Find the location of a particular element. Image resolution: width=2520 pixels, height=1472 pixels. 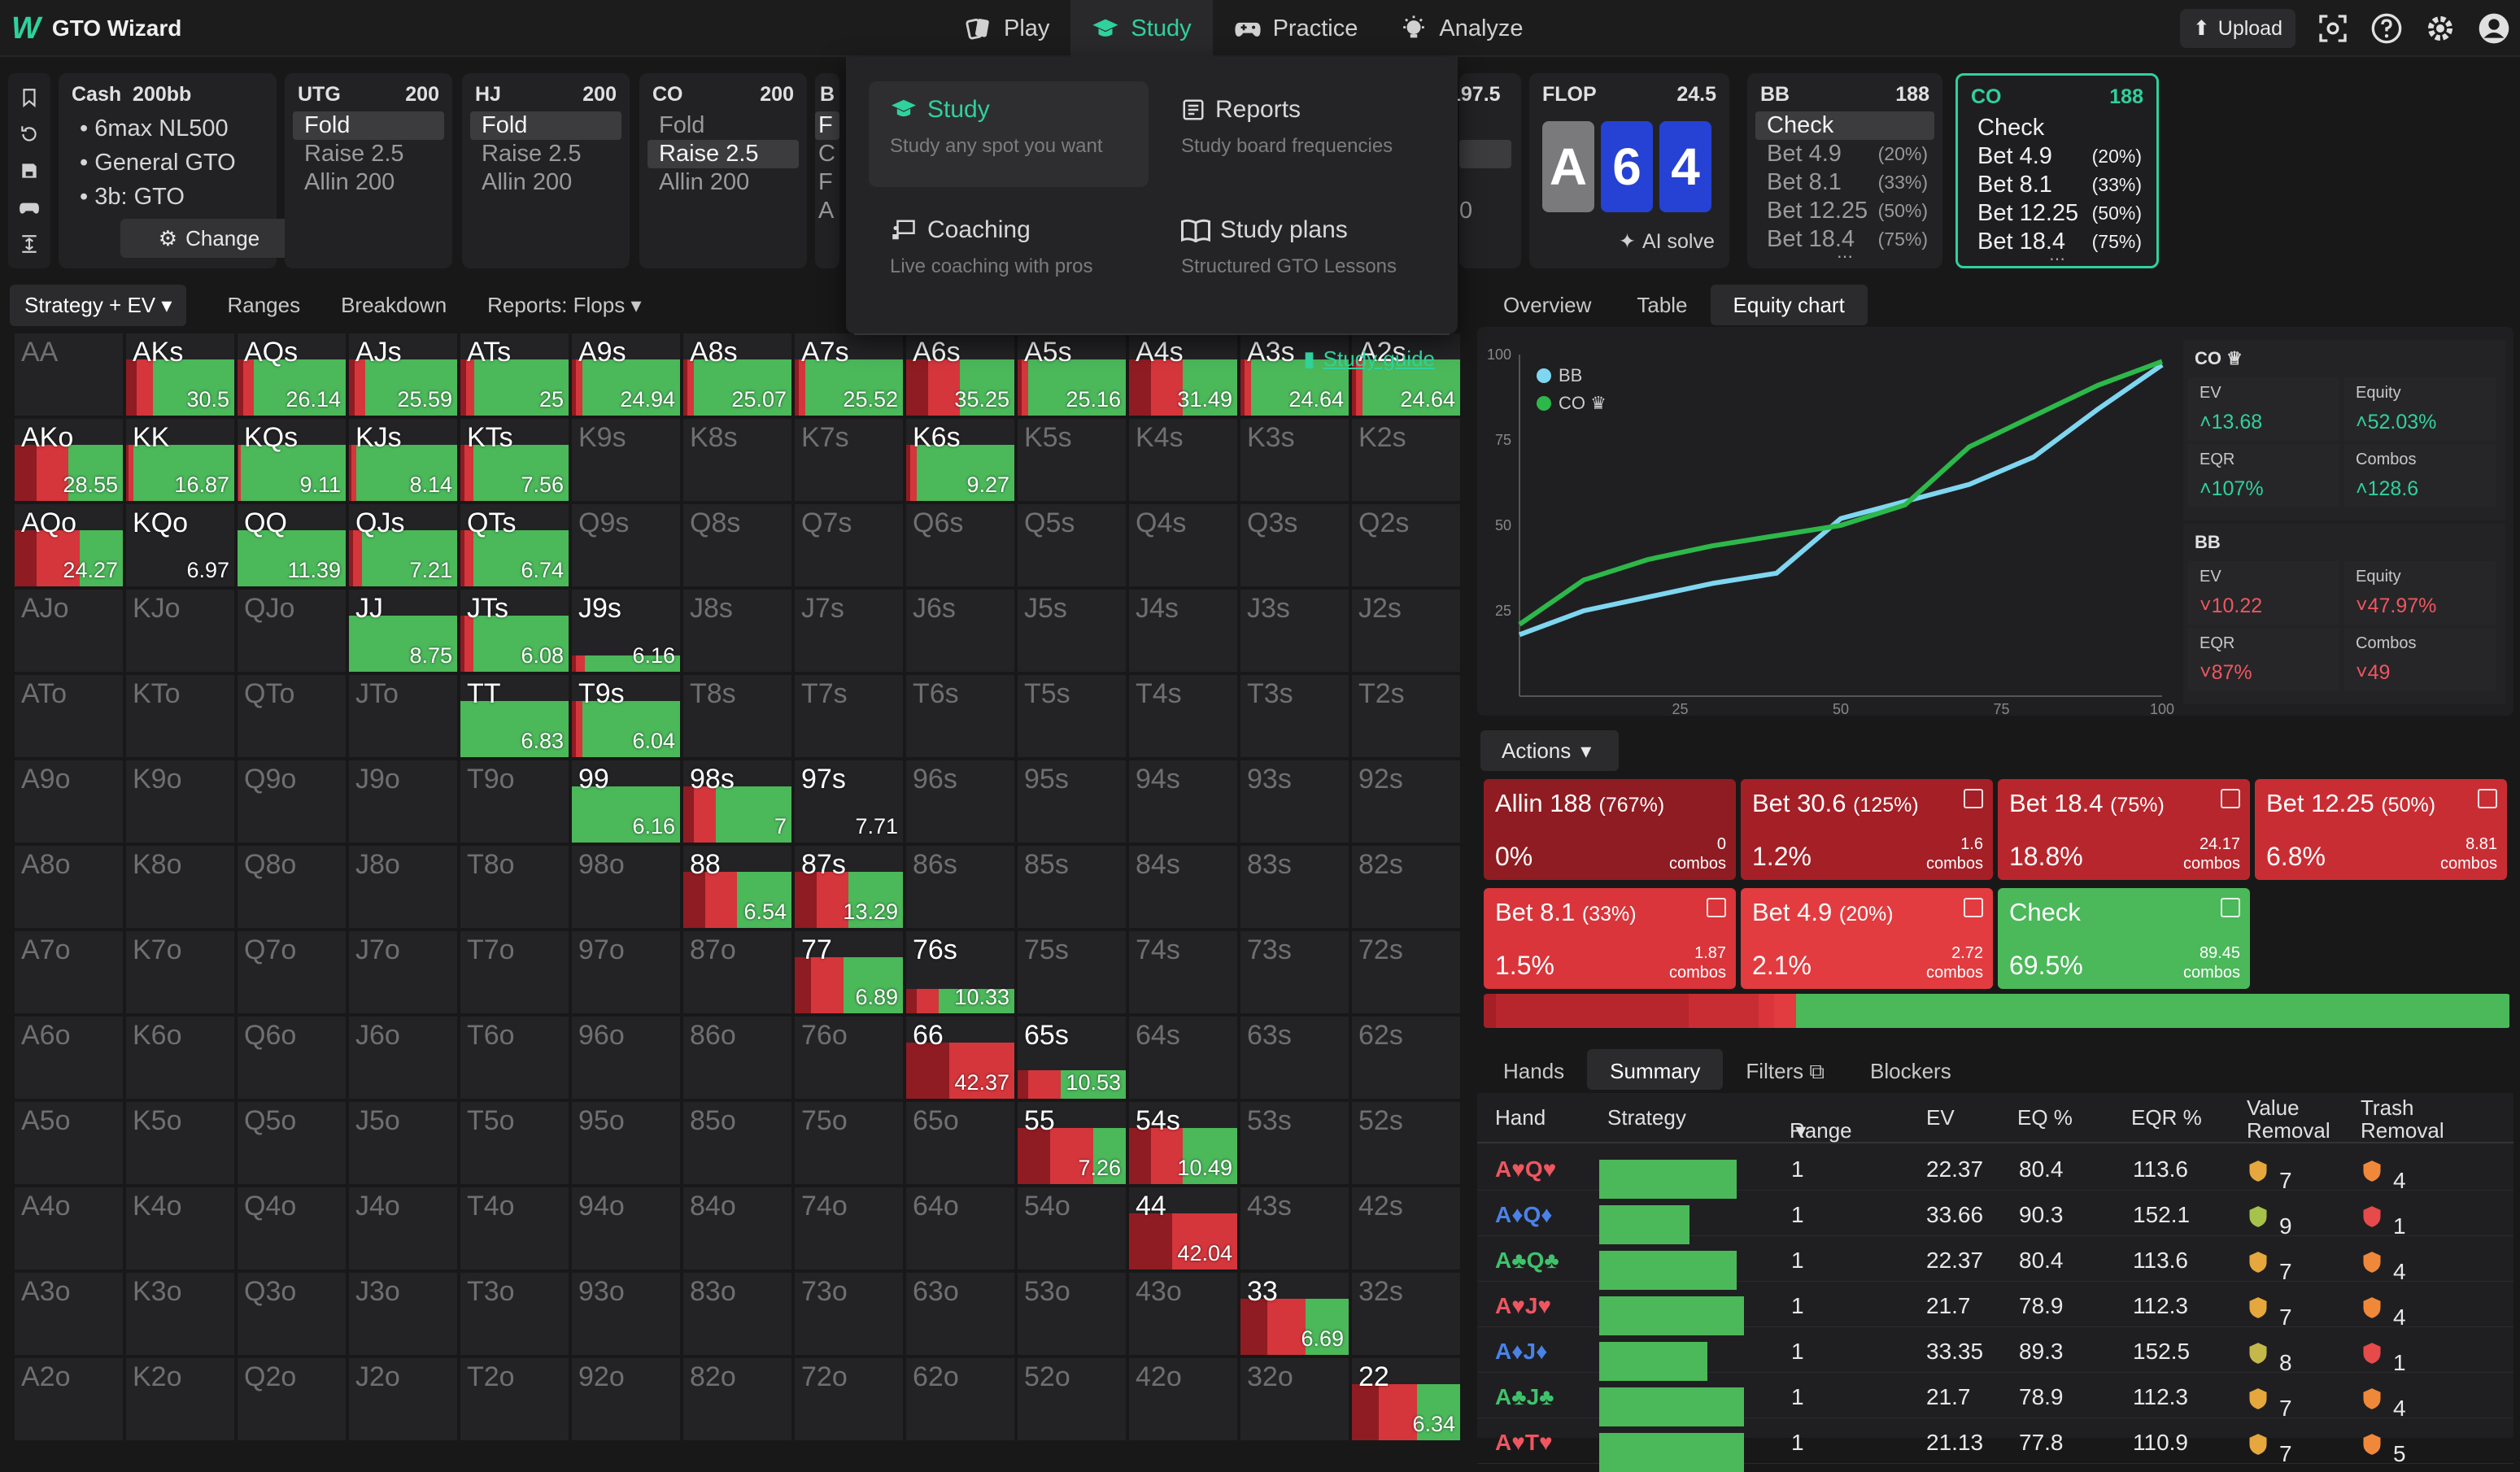

hand-cell-73s: 73s is located at coordinates (1294, 972).